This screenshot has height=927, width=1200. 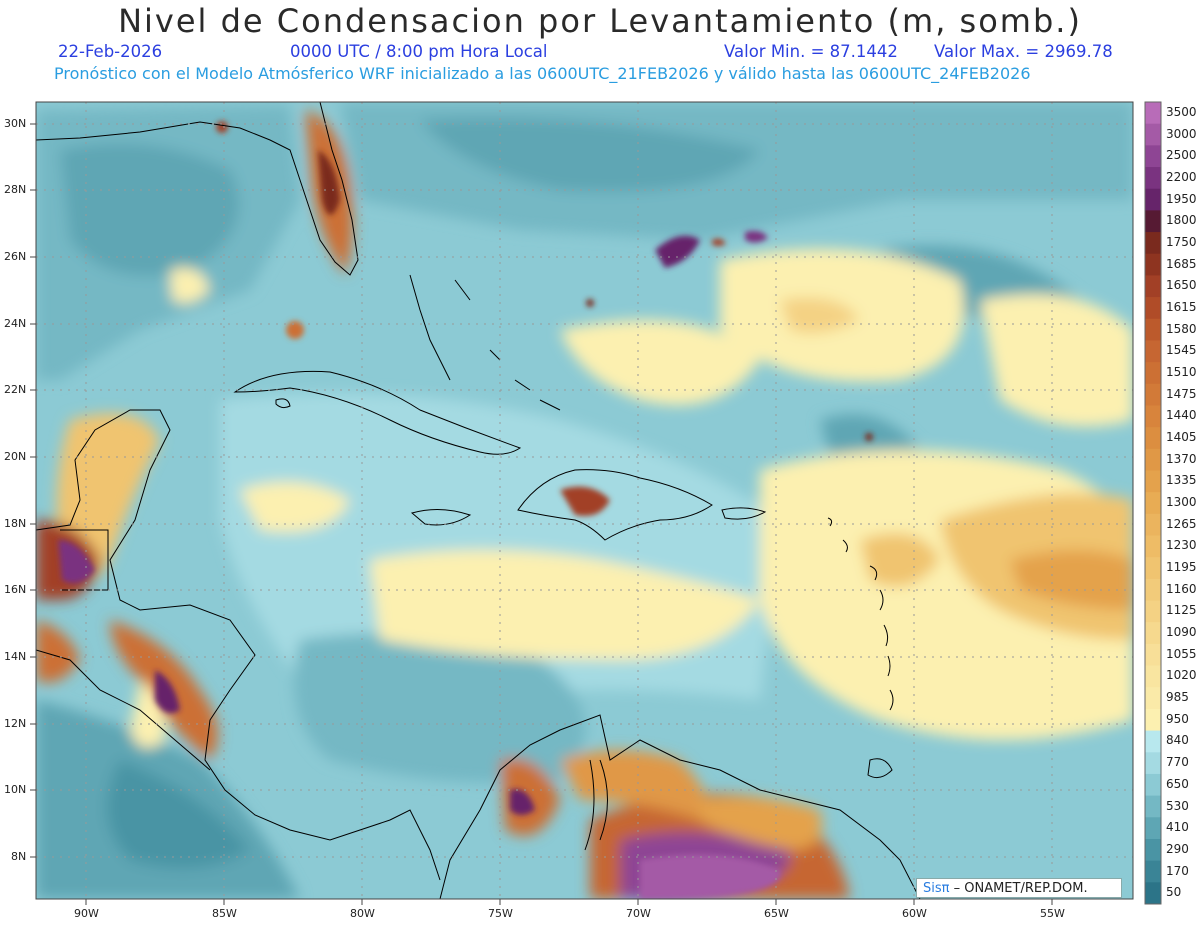 I want to click on colorbar-label: 1265, so click(x=1181, y=523).